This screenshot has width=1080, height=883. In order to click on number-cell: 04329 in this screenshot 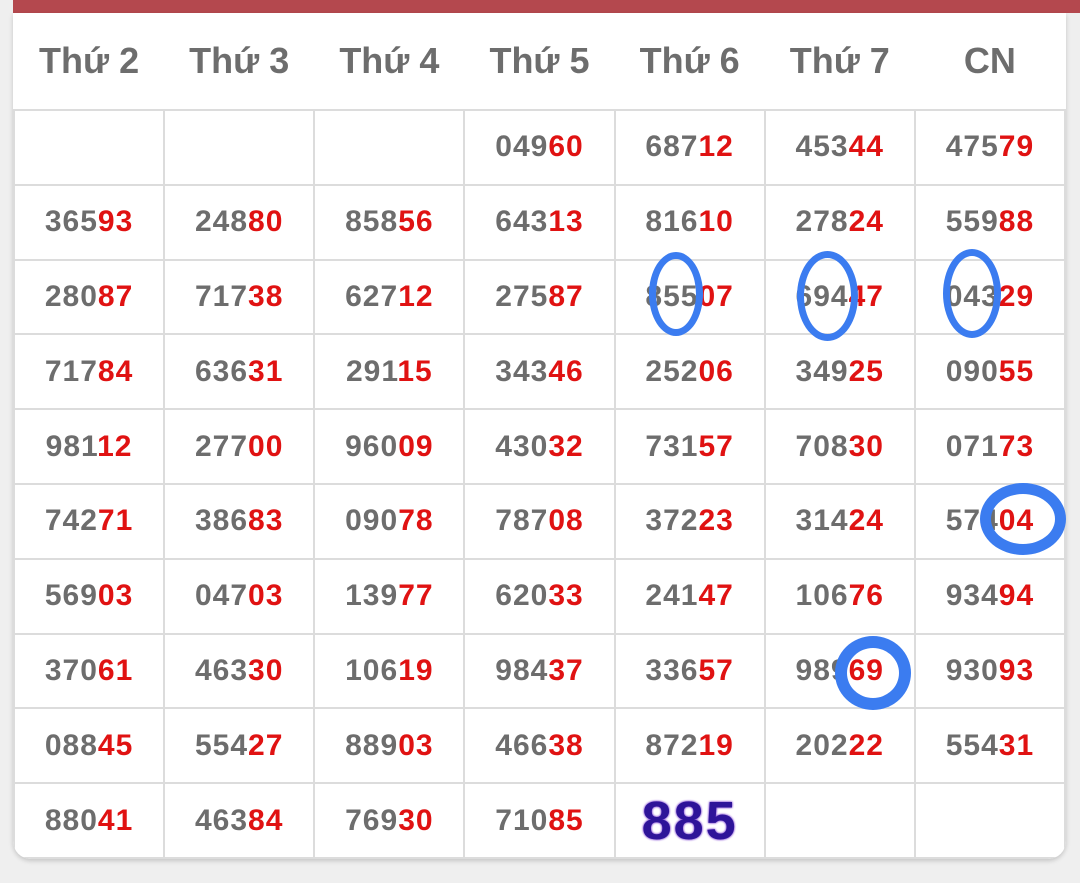, I will do `click(989, 297)`.